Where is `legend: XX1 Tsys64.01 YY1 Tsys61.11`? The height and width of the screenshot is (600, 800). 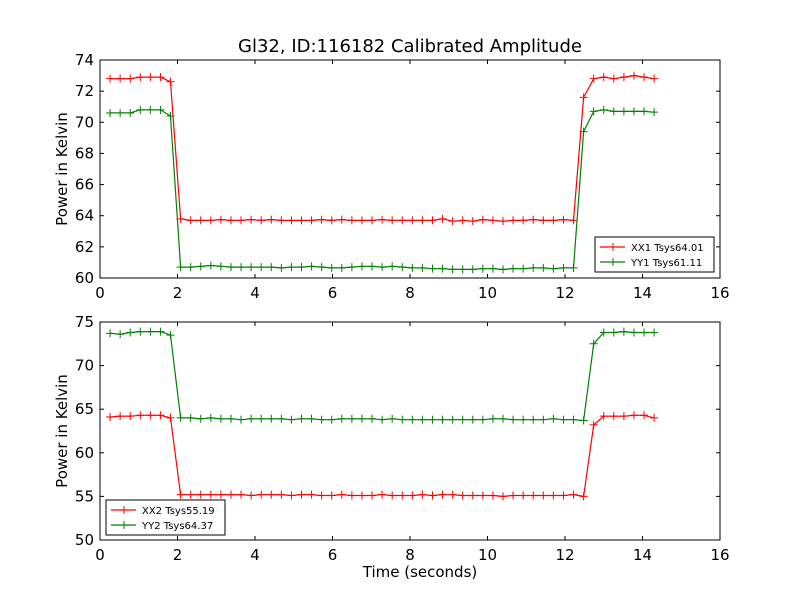
legend: XX1 Tsys64.01 YY1 Tsys61.11 is located at coordinates (654, 254).